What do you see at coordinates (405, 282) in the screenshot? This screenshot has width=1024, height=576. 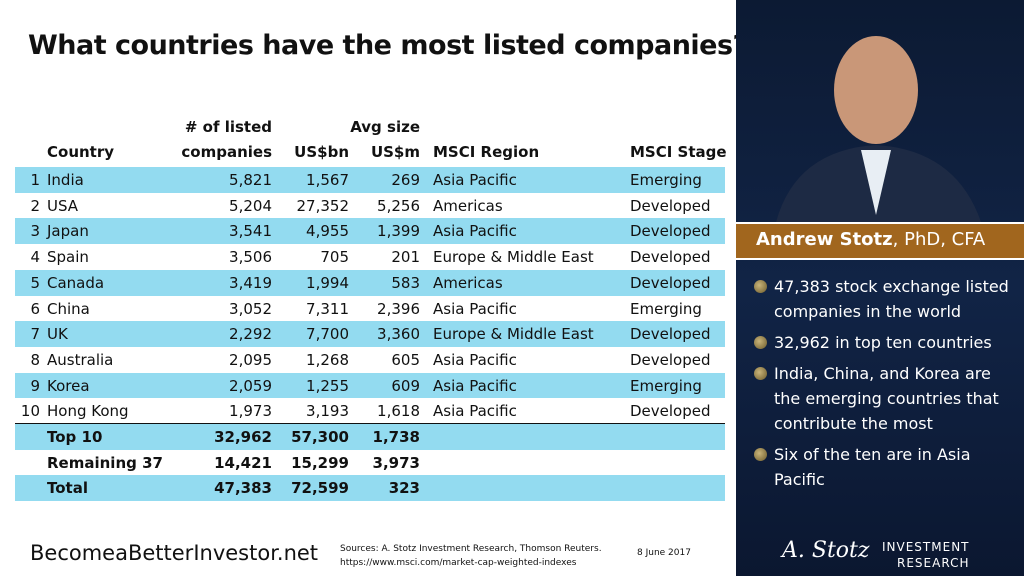 I see `cell: 583` at bounding box center [405, 282].